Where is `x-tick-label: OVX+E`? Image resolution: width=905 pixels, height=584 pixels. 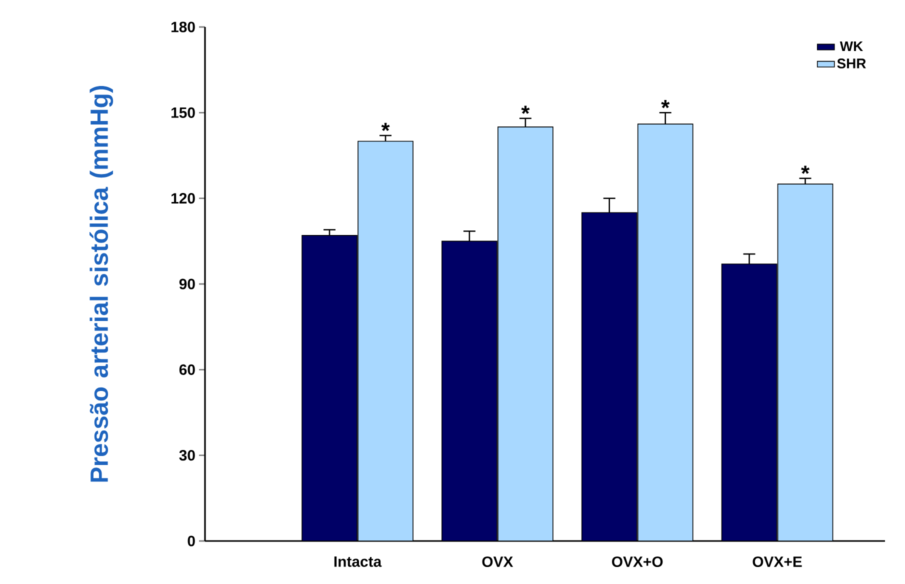 x-tick-label: OVX+E is located at coordinates (777, 562).